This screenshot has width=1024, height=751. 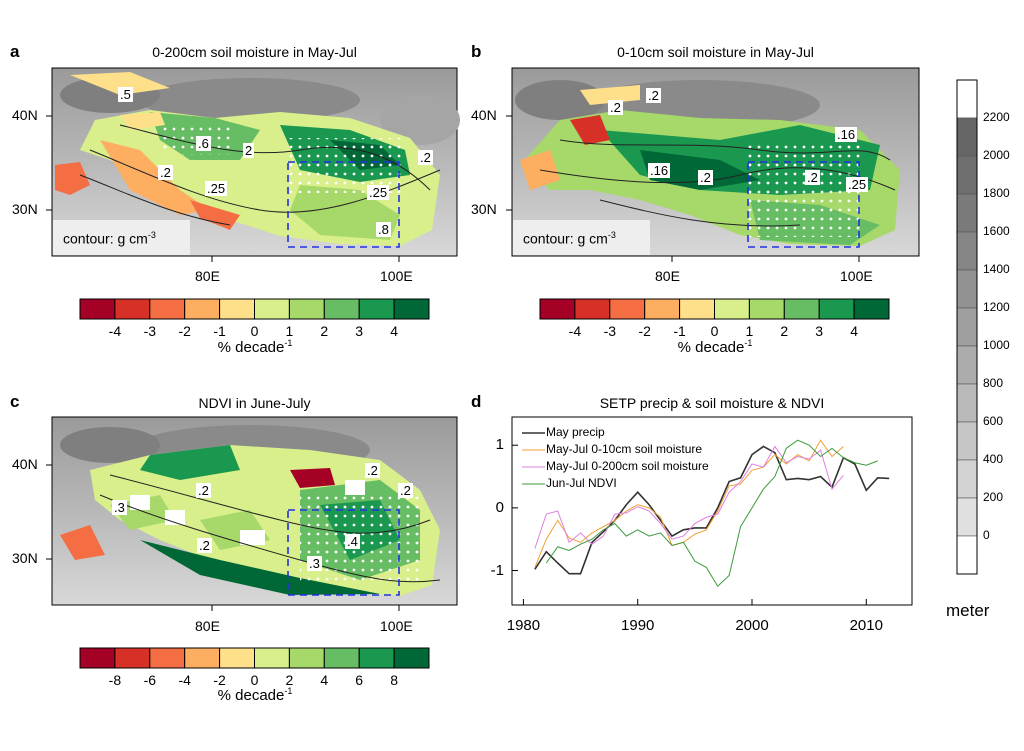 What do you see at coordinates (996, 307) in the screenshot?
I see `elevation-tick: 1200` at bounding box center [996, 307].